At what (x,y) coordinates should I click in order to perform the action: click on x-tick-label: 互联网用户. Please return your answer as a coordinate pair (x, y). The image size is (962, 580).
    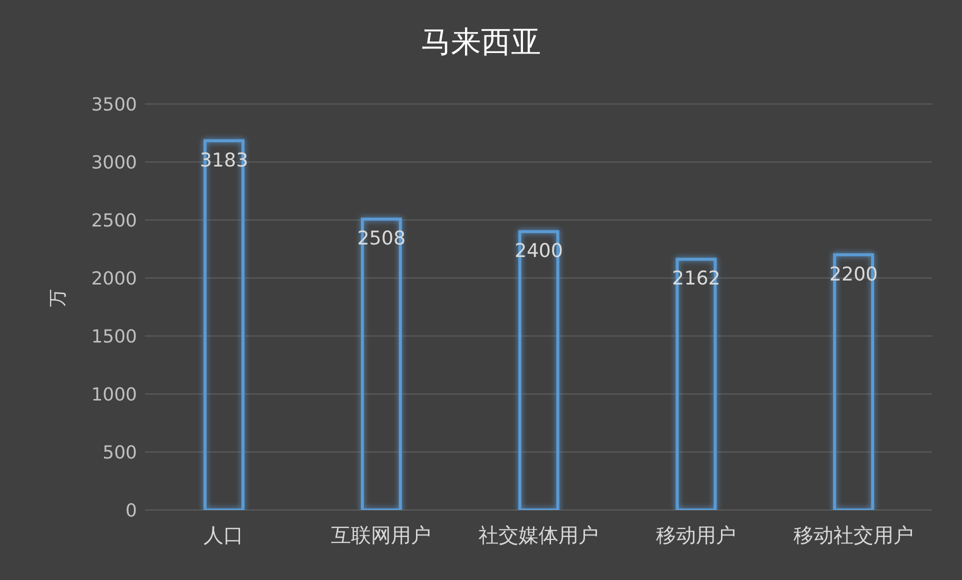
    Looking at the image, I should click on (381, 535).